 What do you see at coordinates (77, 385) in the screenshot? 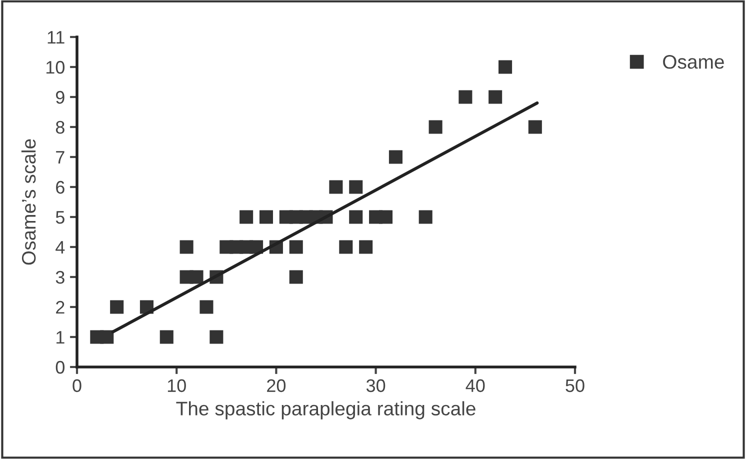
I see `x-tick-label: 0` at bounding box center [77, 385].